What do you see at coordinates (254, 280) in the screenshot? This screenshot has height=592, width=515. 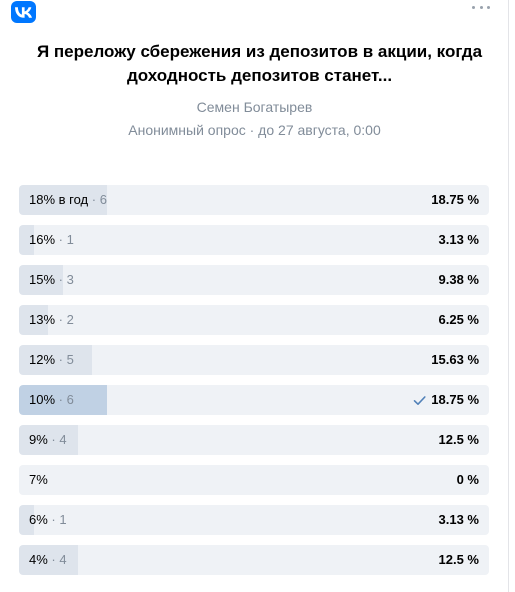 I see `poll-option: 15% · 3 9.38 %` at bounding box center [254, 280].